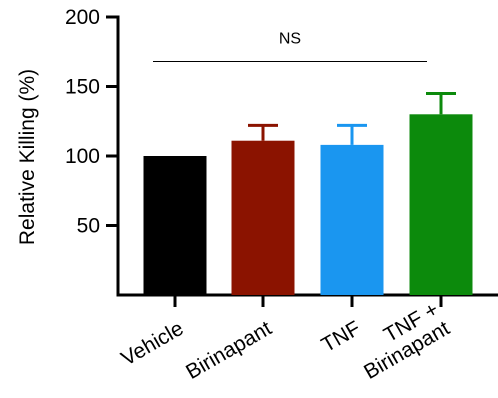 The image size is (498, 398). I want to click on significance-label: NS, so click(290, 38).